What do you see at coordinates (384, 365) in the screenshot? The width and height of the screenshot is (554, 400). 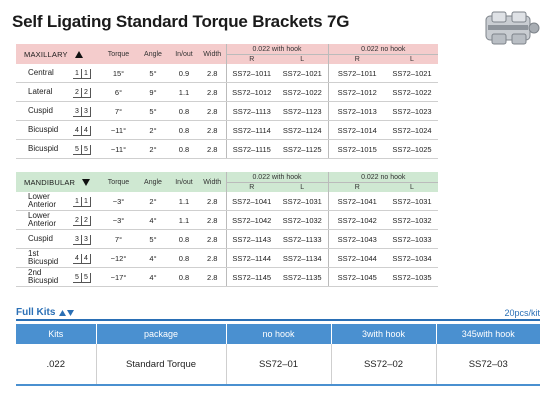 I see `3with-hook-value: SS72–02` at bounding box center [384, 365].